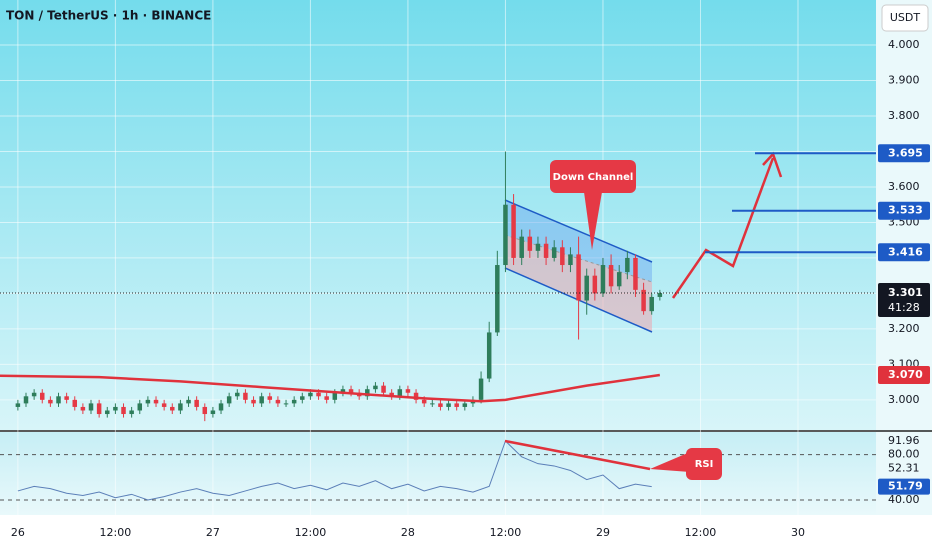 The height and width of the screenshot is (550, 932). I want to click on callout-pointer, so click(593, 221).